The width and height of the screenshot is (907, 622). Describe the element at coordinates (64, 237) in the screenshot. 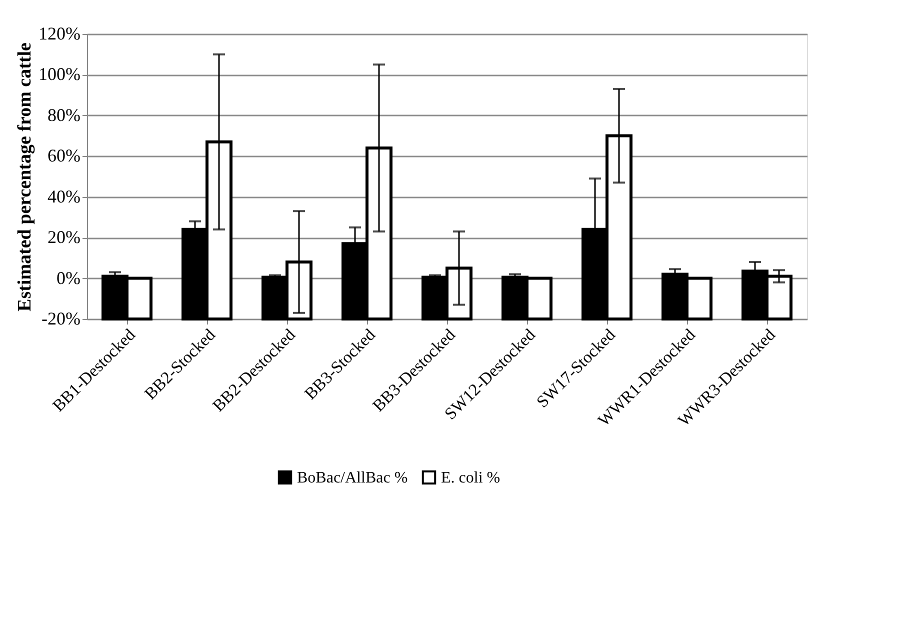

I see `y-tick-label: 20%` at that location.